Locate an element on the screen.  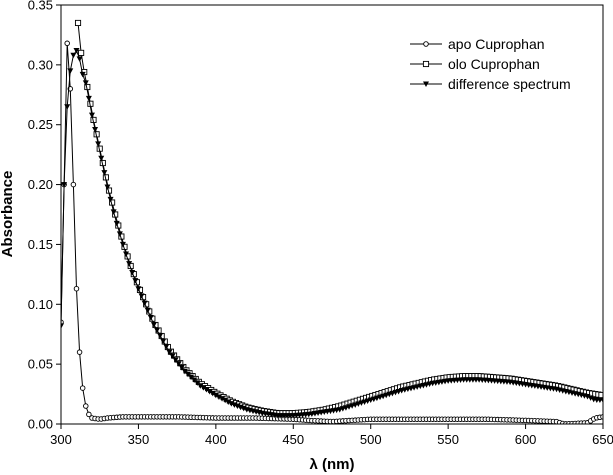
x-axis: 300 350 400 450 500 550 600 650 is located at coordinates (331, 435).